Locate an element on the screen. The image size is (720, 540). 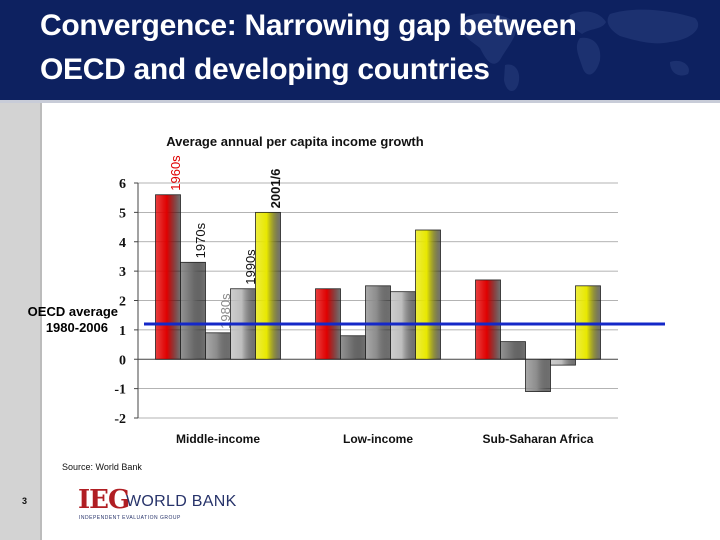
tick-label: 1 is located at coordinates (122, 331).